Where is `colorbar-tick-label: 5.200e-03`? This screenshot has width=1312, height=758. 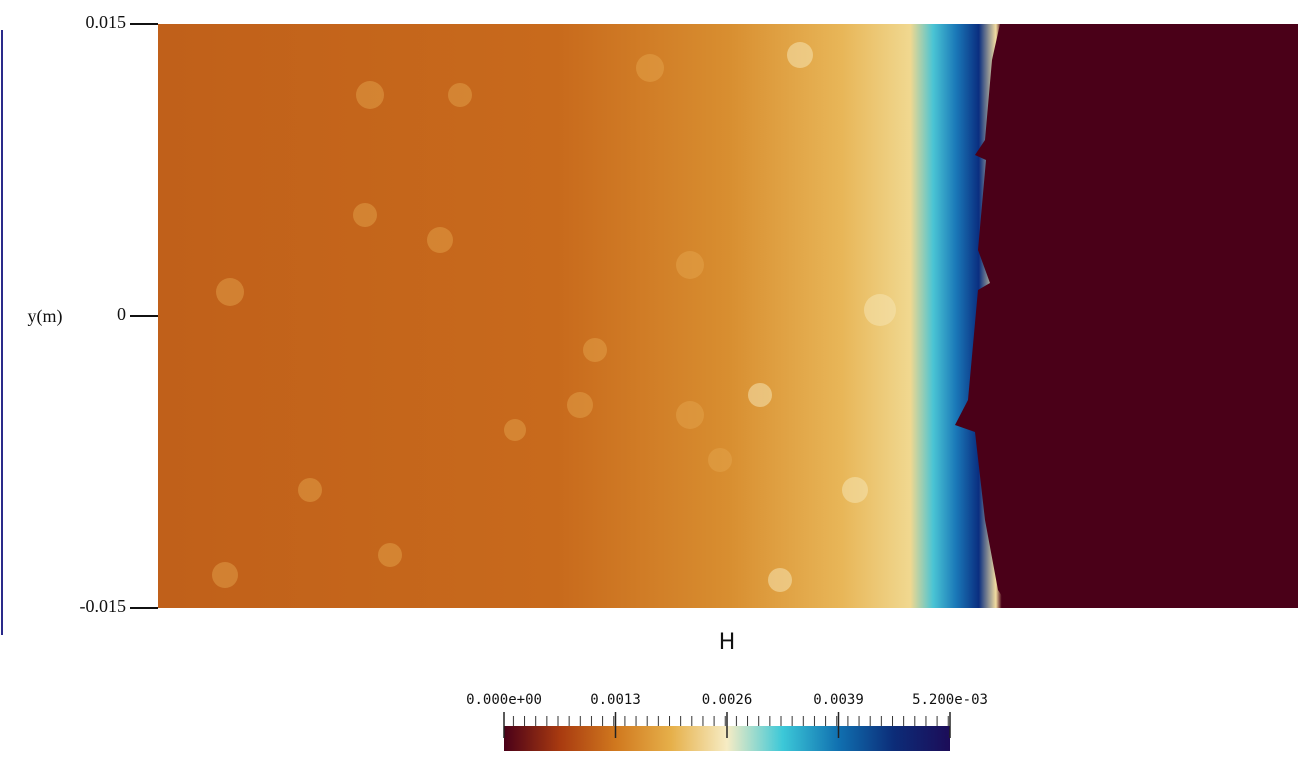
colorbar-tick-label: 5.200e-03 is located at coordinates (950, 700).